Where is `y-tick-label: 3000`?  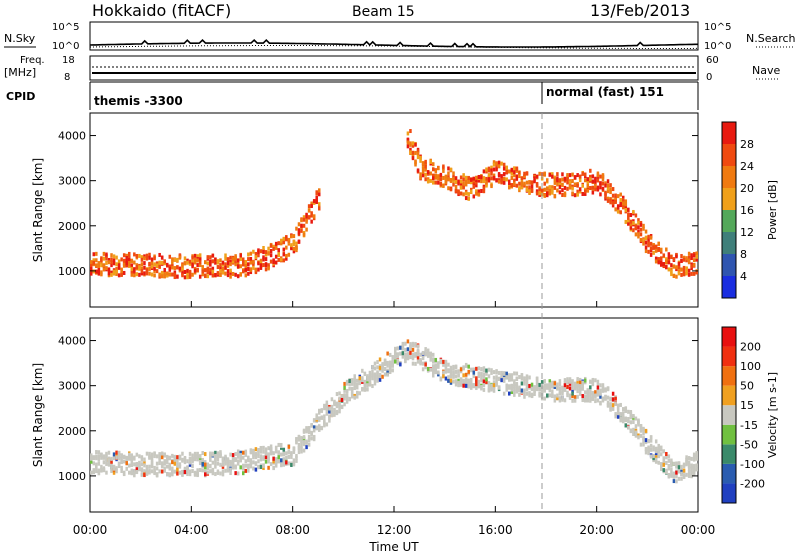
y-tick-label: 3000 is located at coordinates (72, 181).